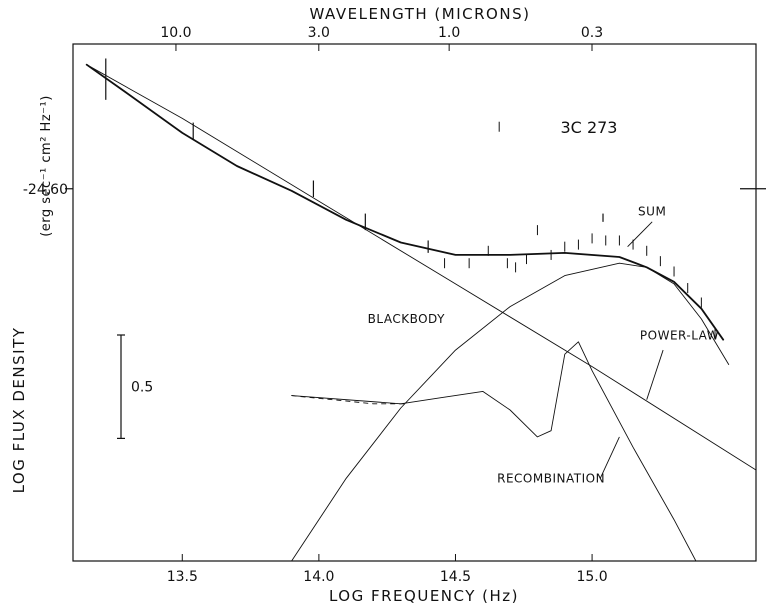 Image resolution: width=768 pixels, height=611 pixels. Describe the element at coordinates (45, 190) in the screenshot. I see `reference-level-label: -24.60` at that location.